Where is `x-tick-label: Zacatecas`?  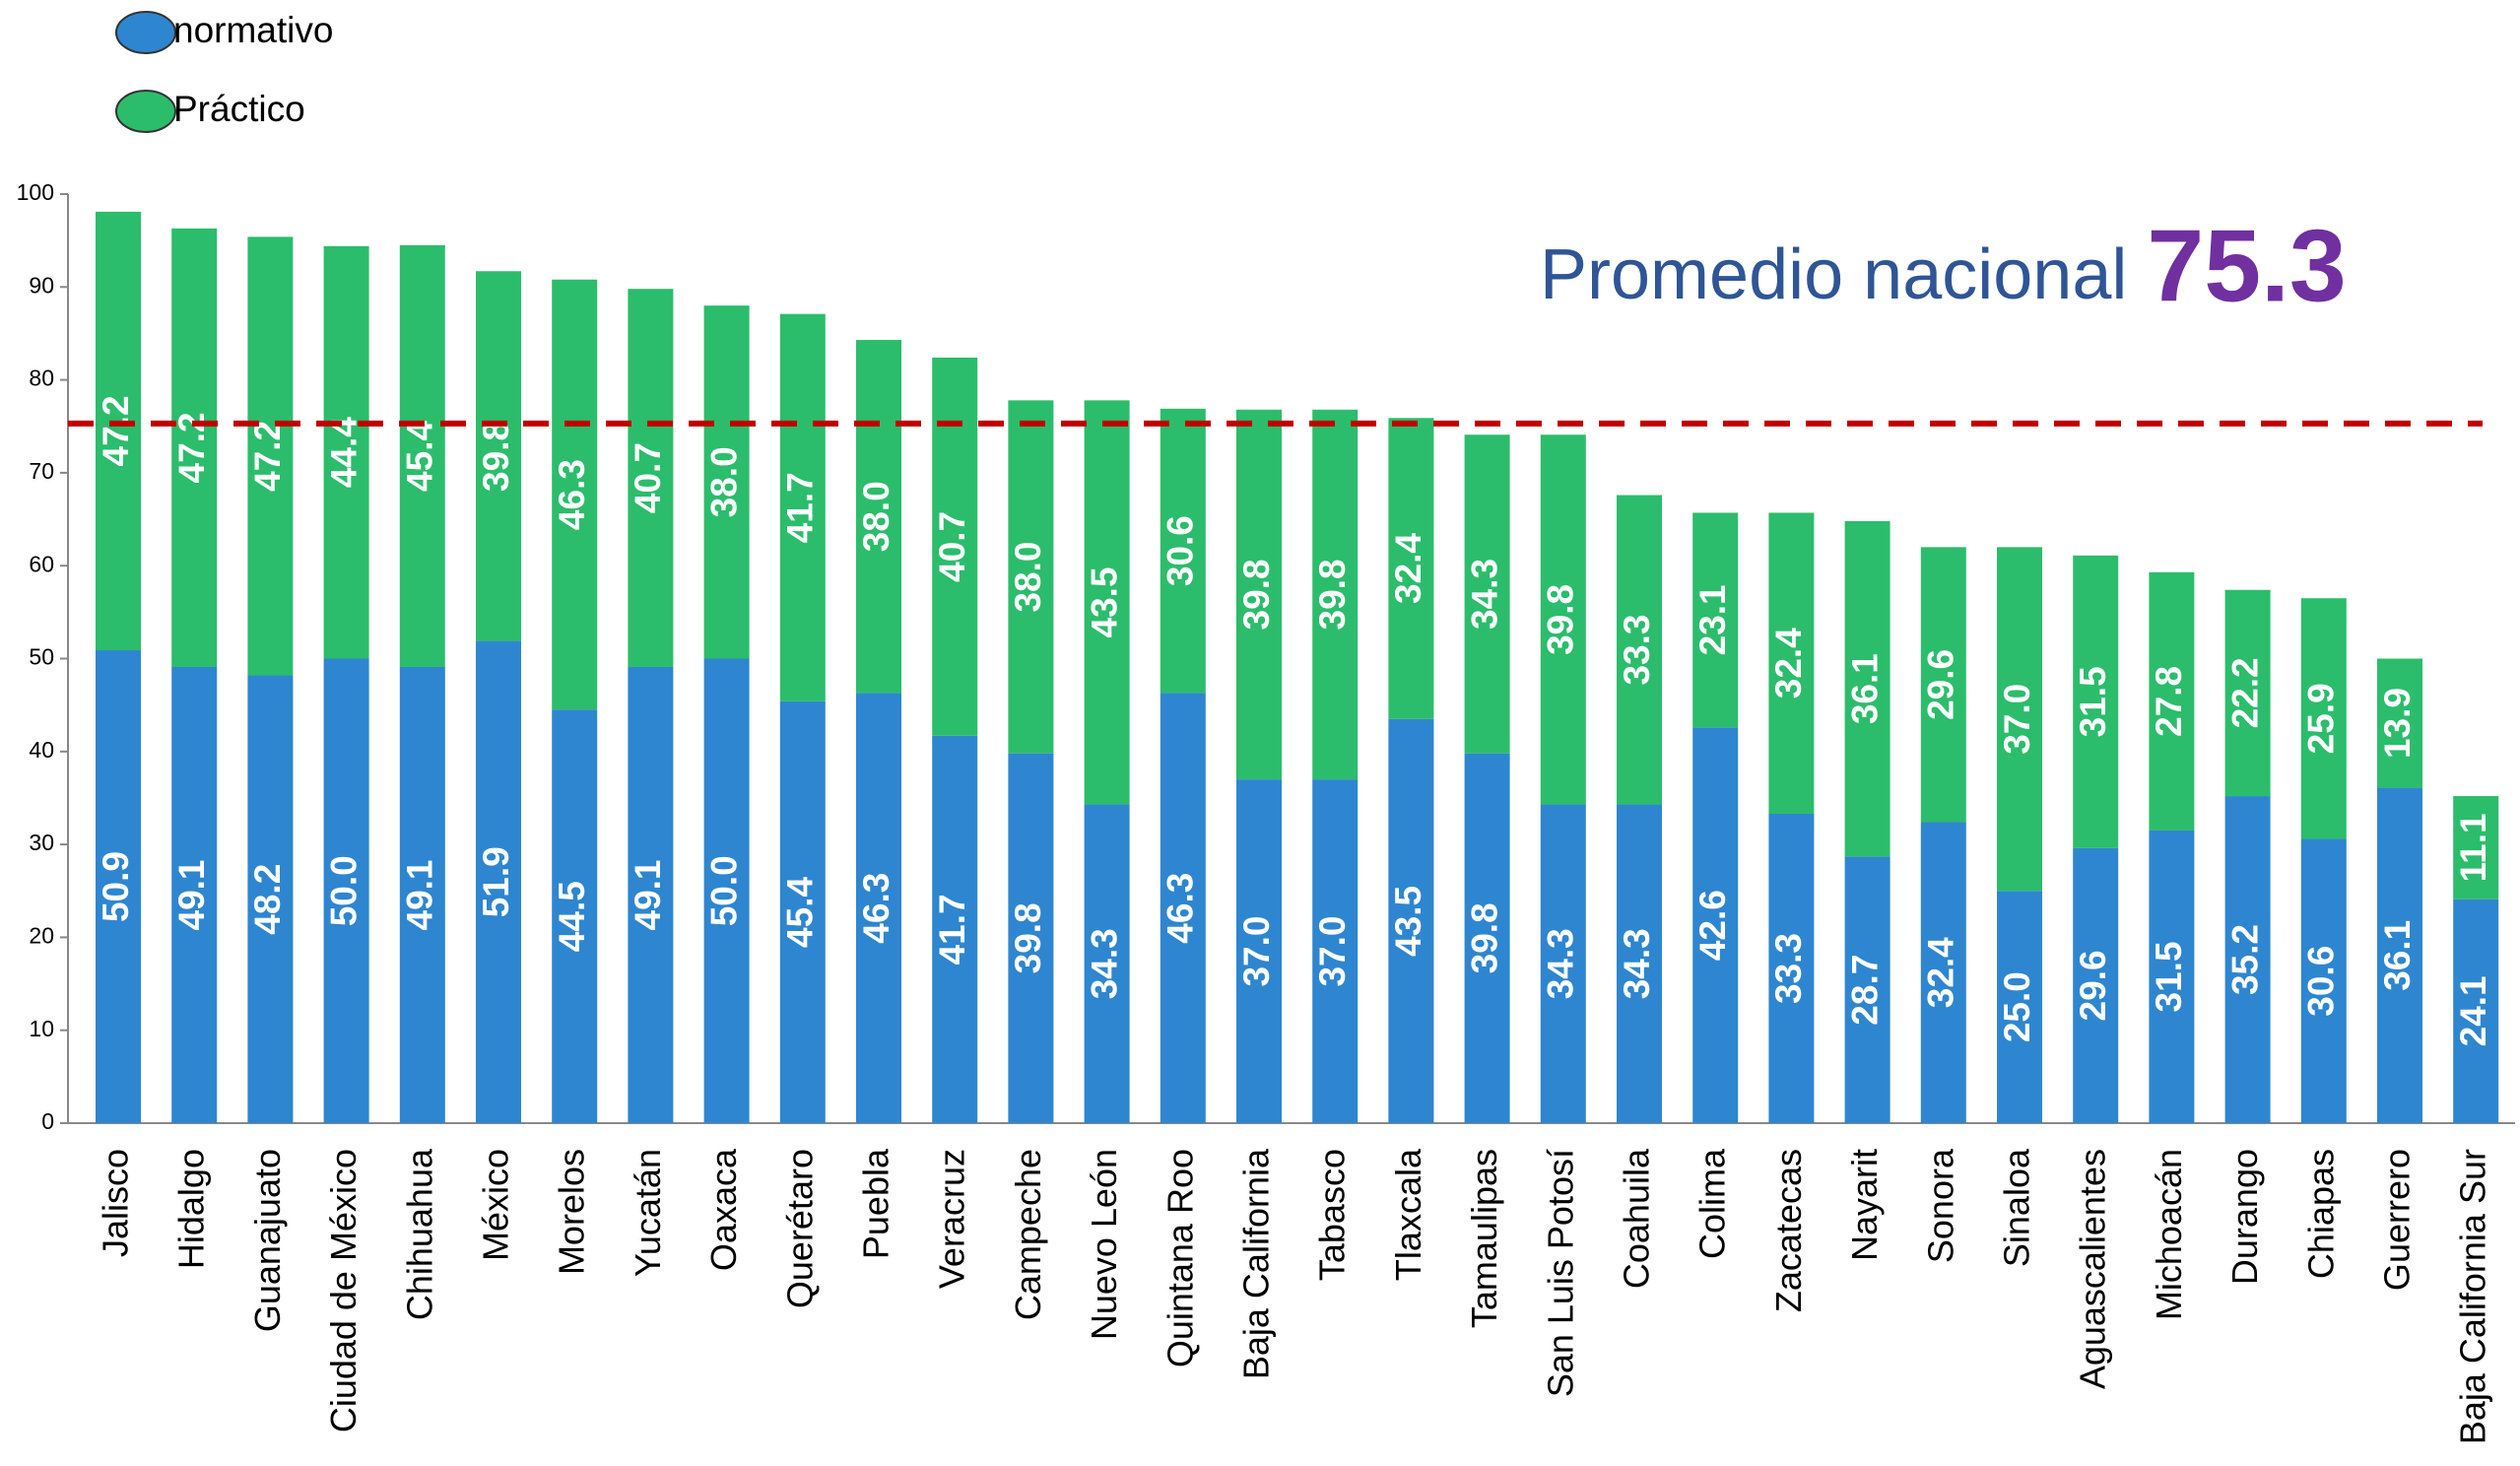
x-tick-label: Zacatecas is located at coordinates (1788, 1230).